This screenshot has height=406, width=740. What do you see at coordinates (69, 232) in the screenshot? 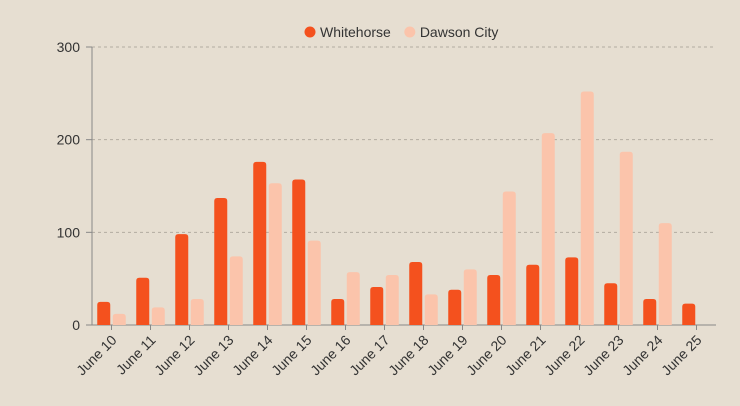
I see `y-tick-label: 100` at bounding box center [69, 232].